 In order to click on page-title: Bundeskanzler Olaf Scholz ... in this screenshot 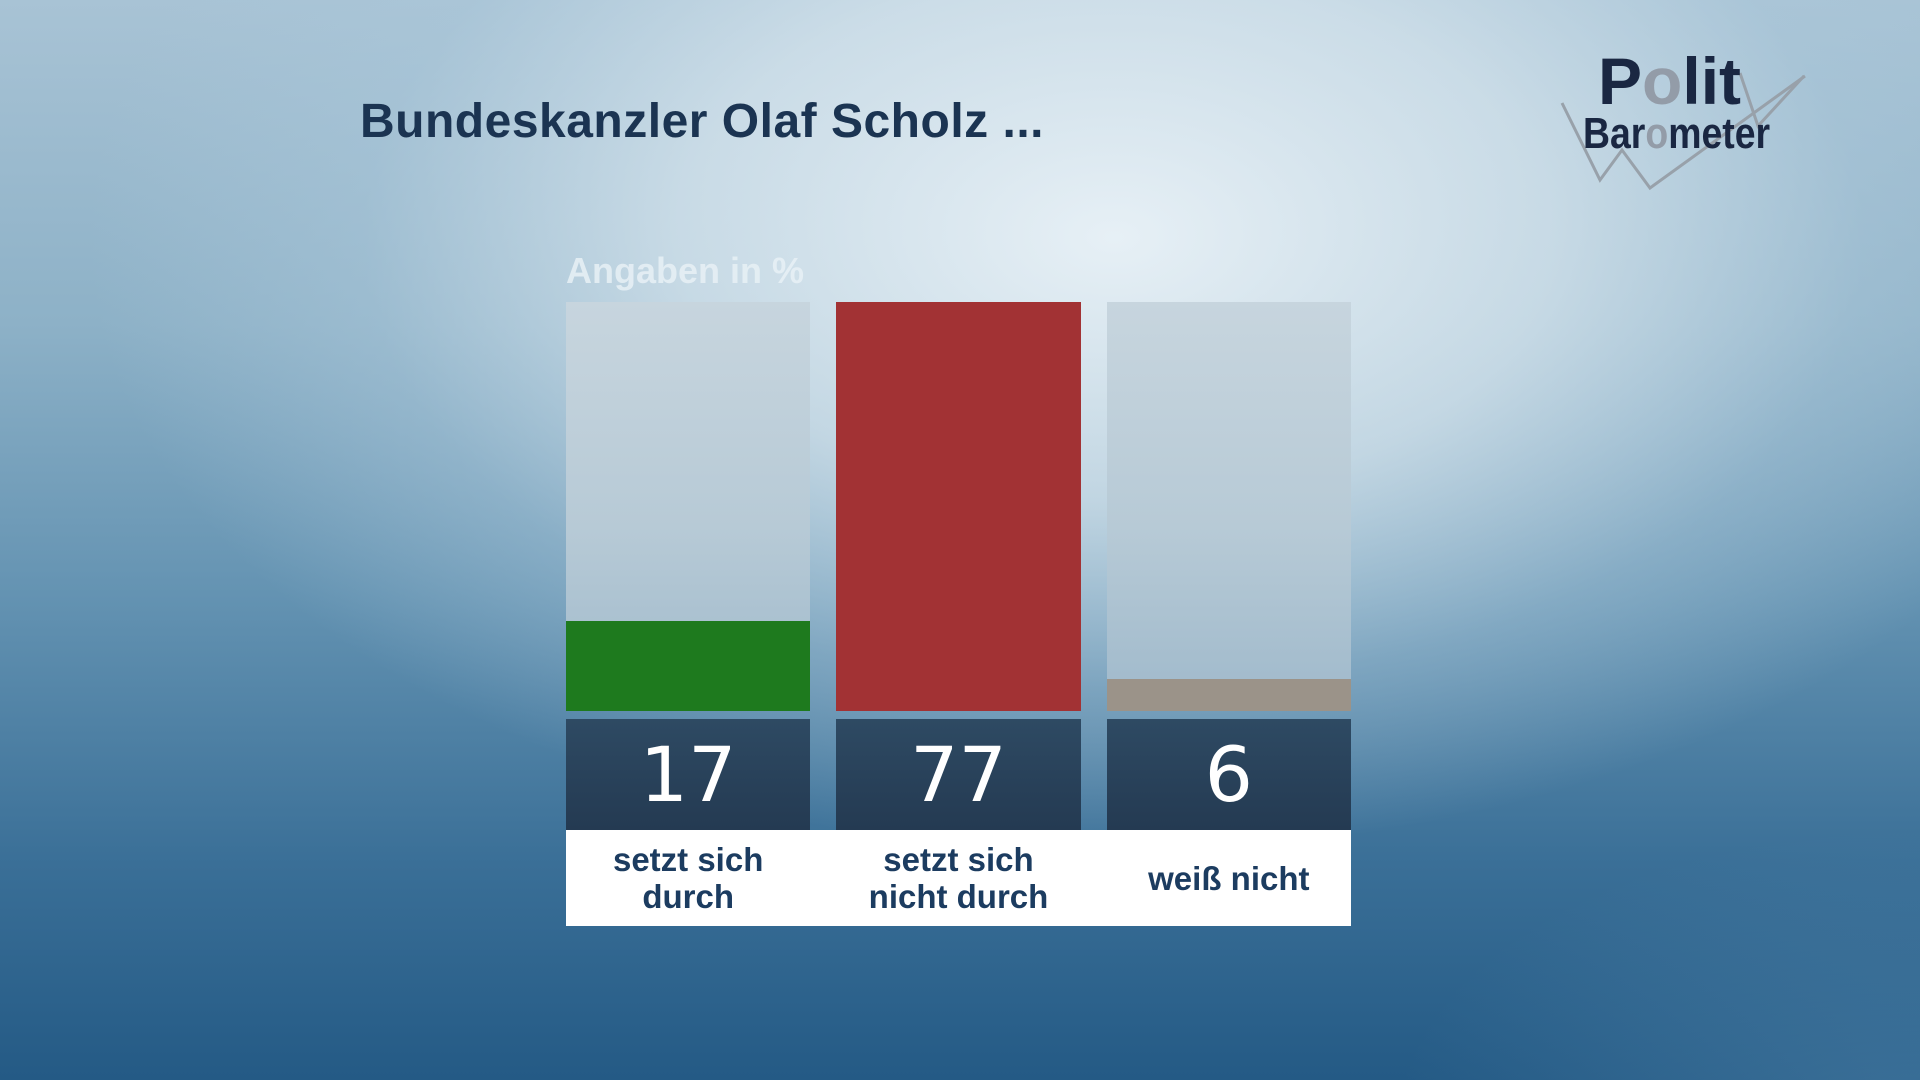, I will do `click(702, 122)`.